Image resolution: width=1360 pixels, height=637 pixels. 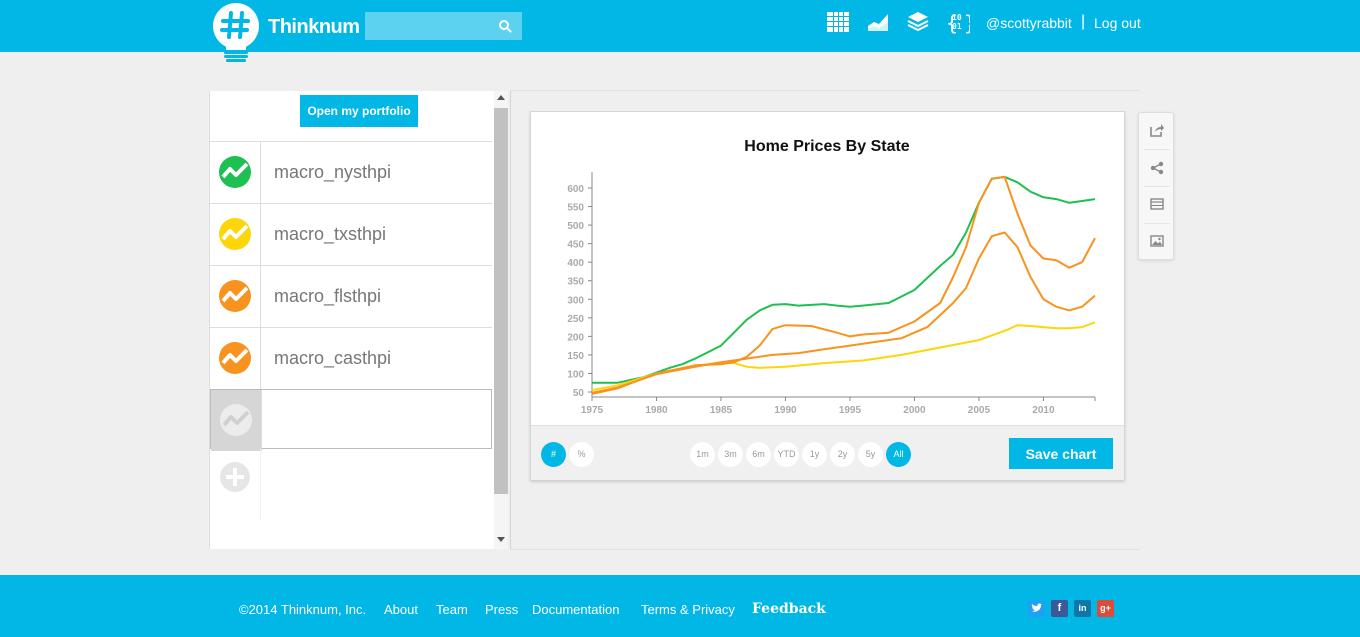 I want to click on sidebar-scrollbar, so click(x=501, y=320).